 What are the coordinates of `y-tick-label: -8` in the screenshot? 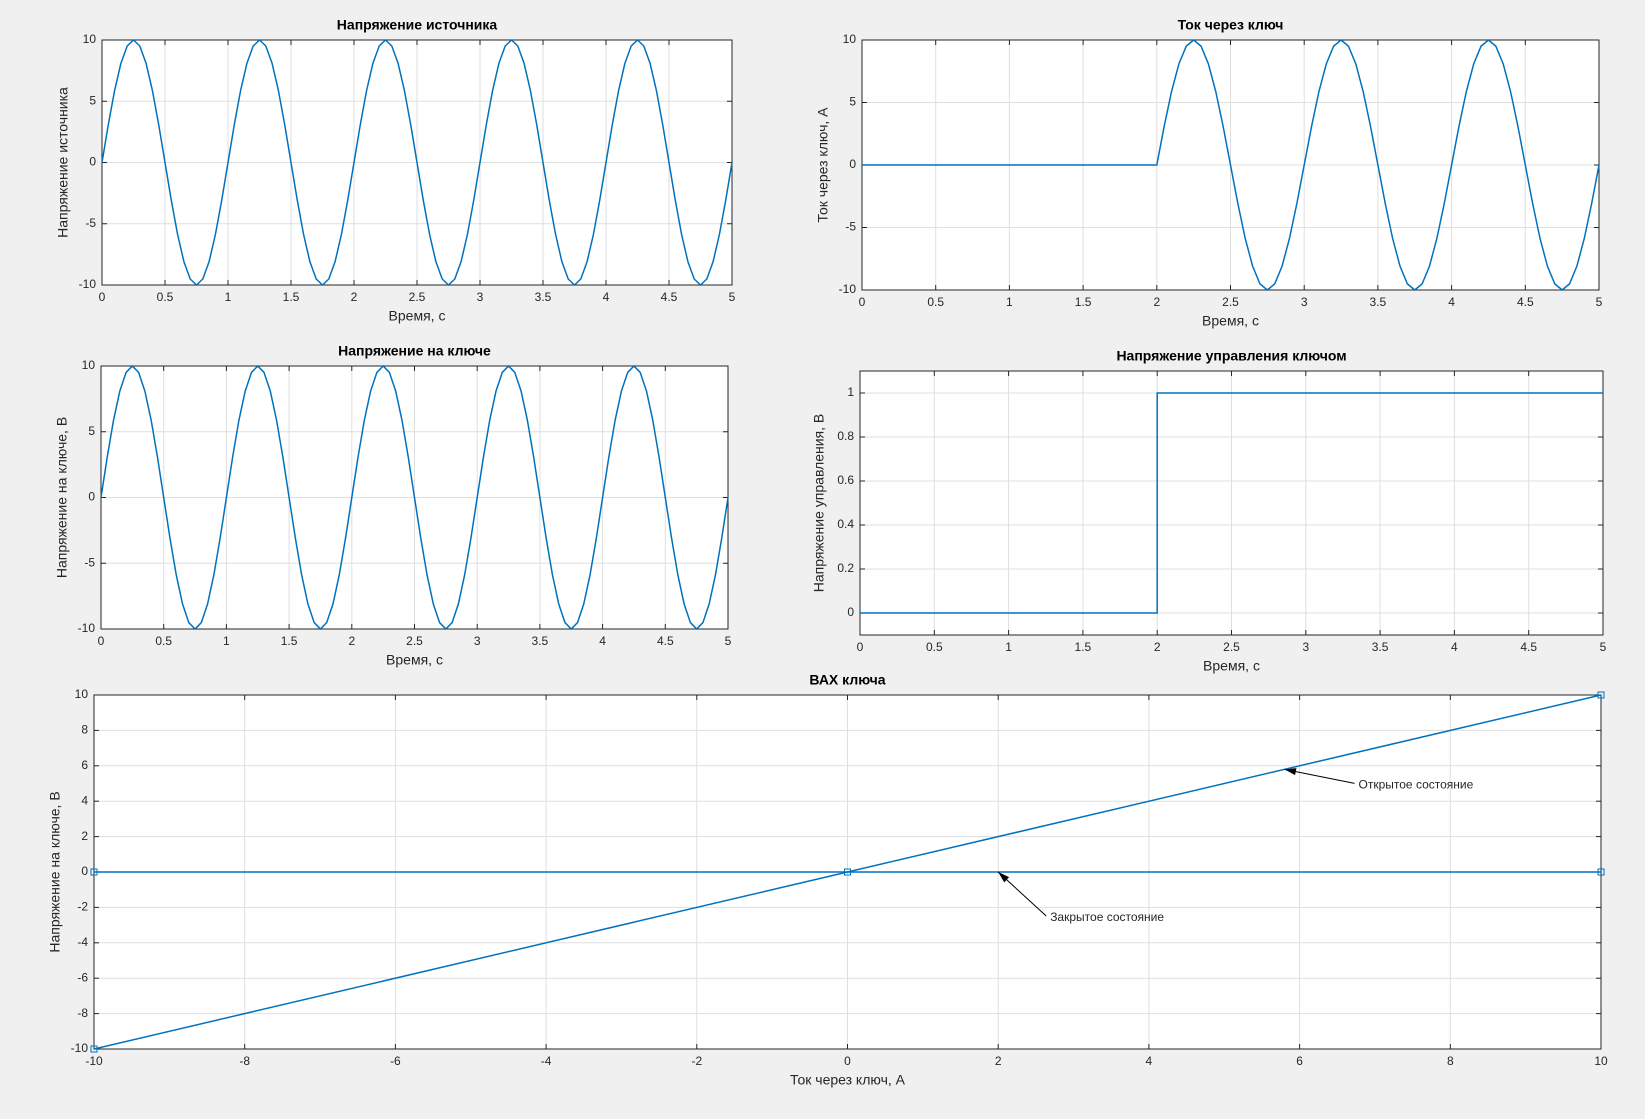 It's located at (82, 1013).